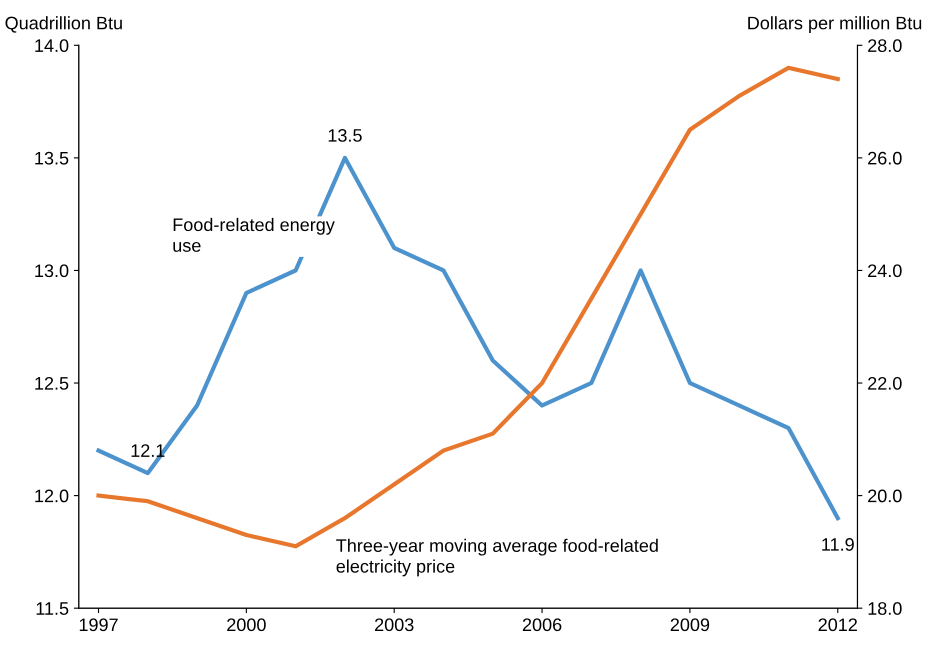 This screenshot has height=647, width=927. What do you see at coordinates (51, 496) in the screenshot?
I see `y-tick-label: 12.0` at bounding box center [51, 496].